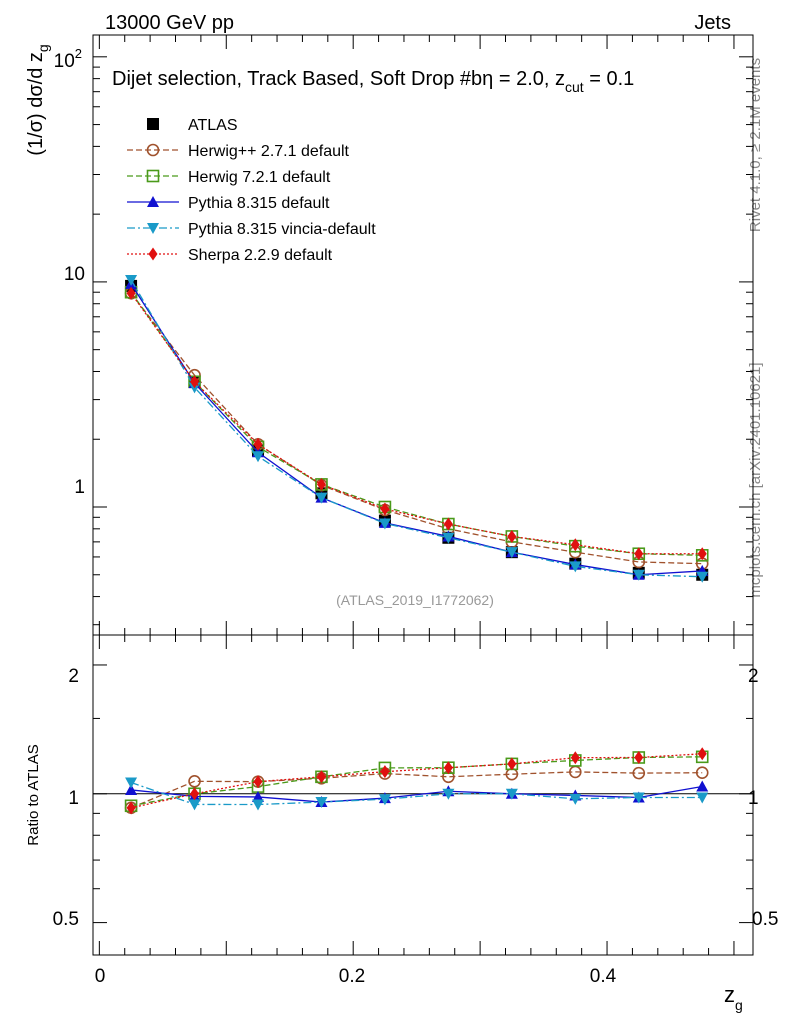  What do you see at coordinates (753, 798) in the screenshot?
I see `ratio-tick-label-1-right: 1` at bounding box center [753, 798].